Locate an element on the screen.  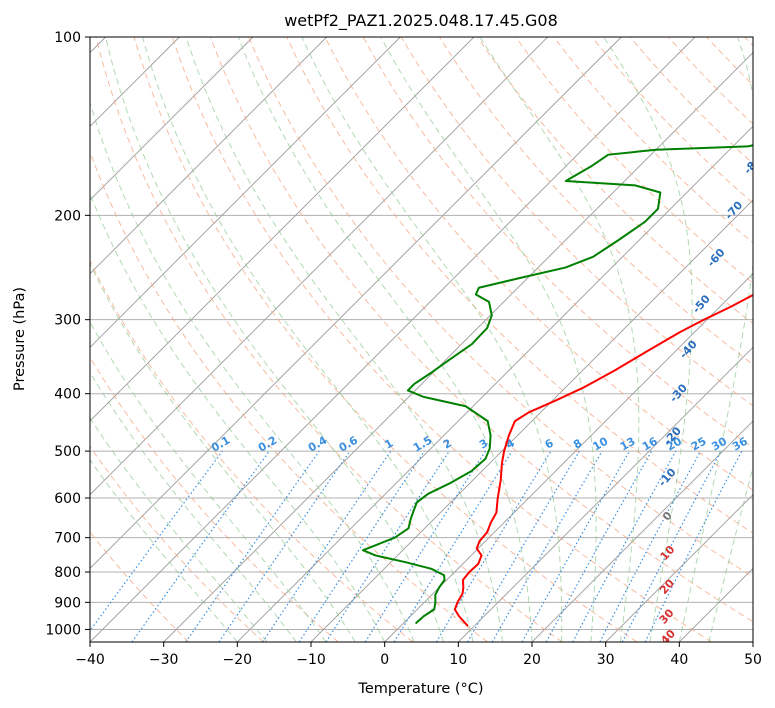
y-tick-label: 600 is located at coordinates (67, 499).